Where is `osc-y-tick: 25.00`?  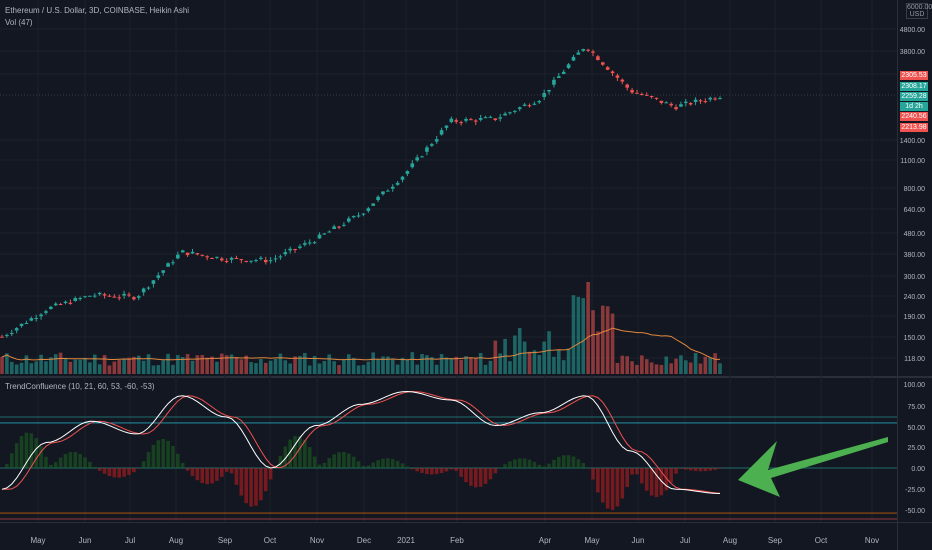
osc-y-tick: 25.00 is located at coordinates (916, 448).